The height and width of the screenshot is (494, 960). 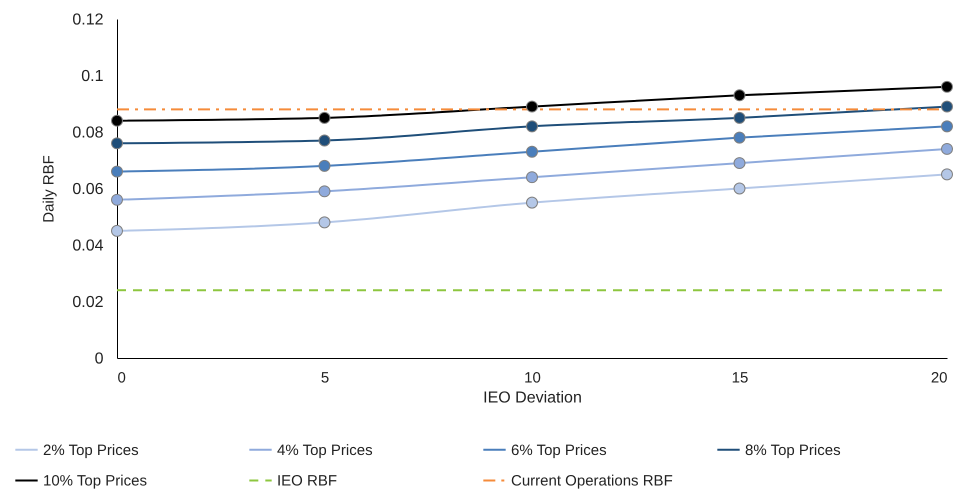 I want to click on legend-label: IEO RBF, so click(x=307, y=481).